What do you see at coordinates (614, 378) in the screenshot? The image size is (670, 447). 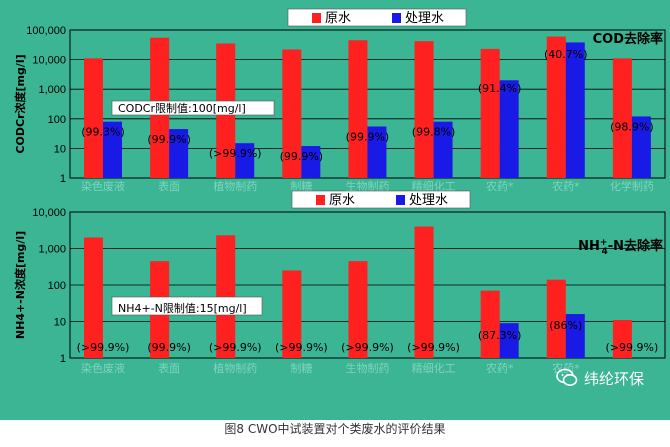 I see `watermark-text: 纬纶环保` at bounding box center [614, 378].